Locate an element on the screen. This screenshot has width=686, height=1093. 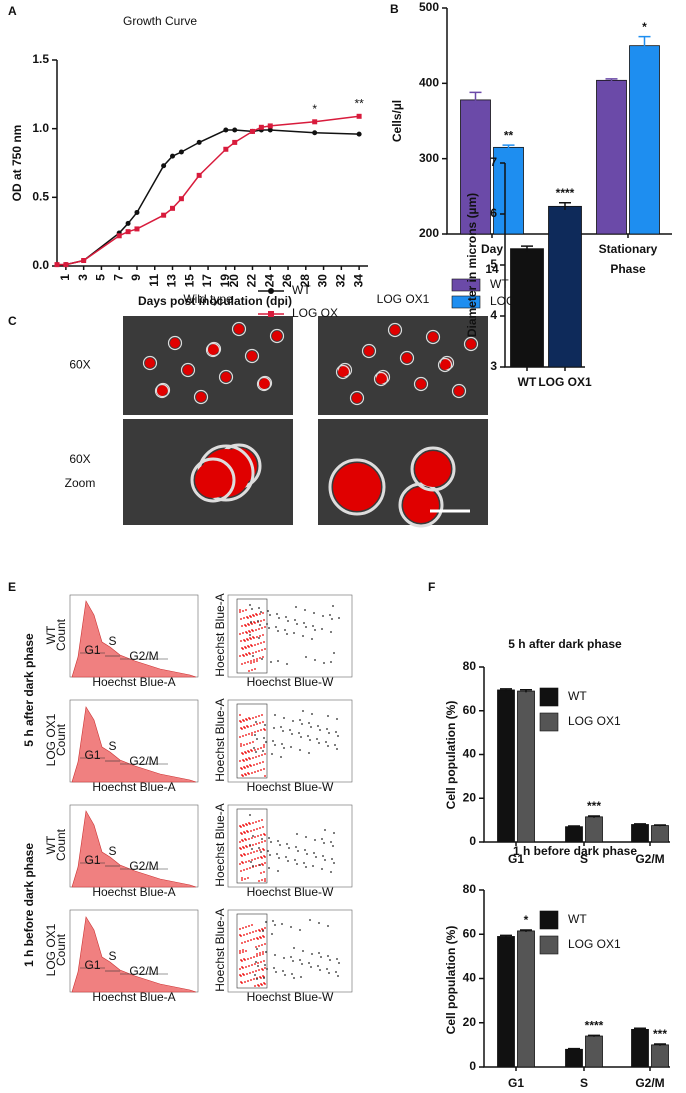
scatter-frame is located at coordinates (290, 951).